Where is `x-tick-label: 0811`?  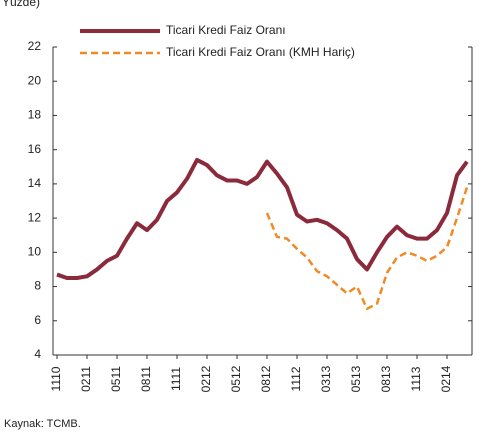
x-tick-label: 0811 is located at coordinates (146, 379).